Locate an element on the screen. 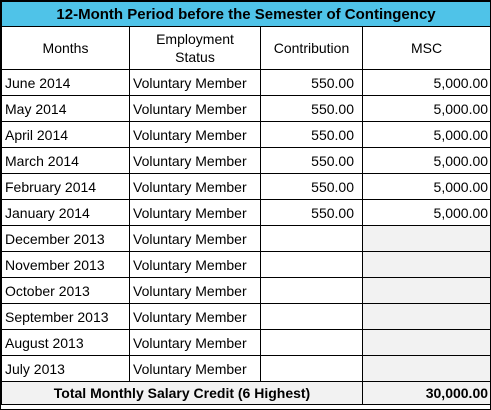  month-cell: May 2014 is located at coordinates (65, 108).